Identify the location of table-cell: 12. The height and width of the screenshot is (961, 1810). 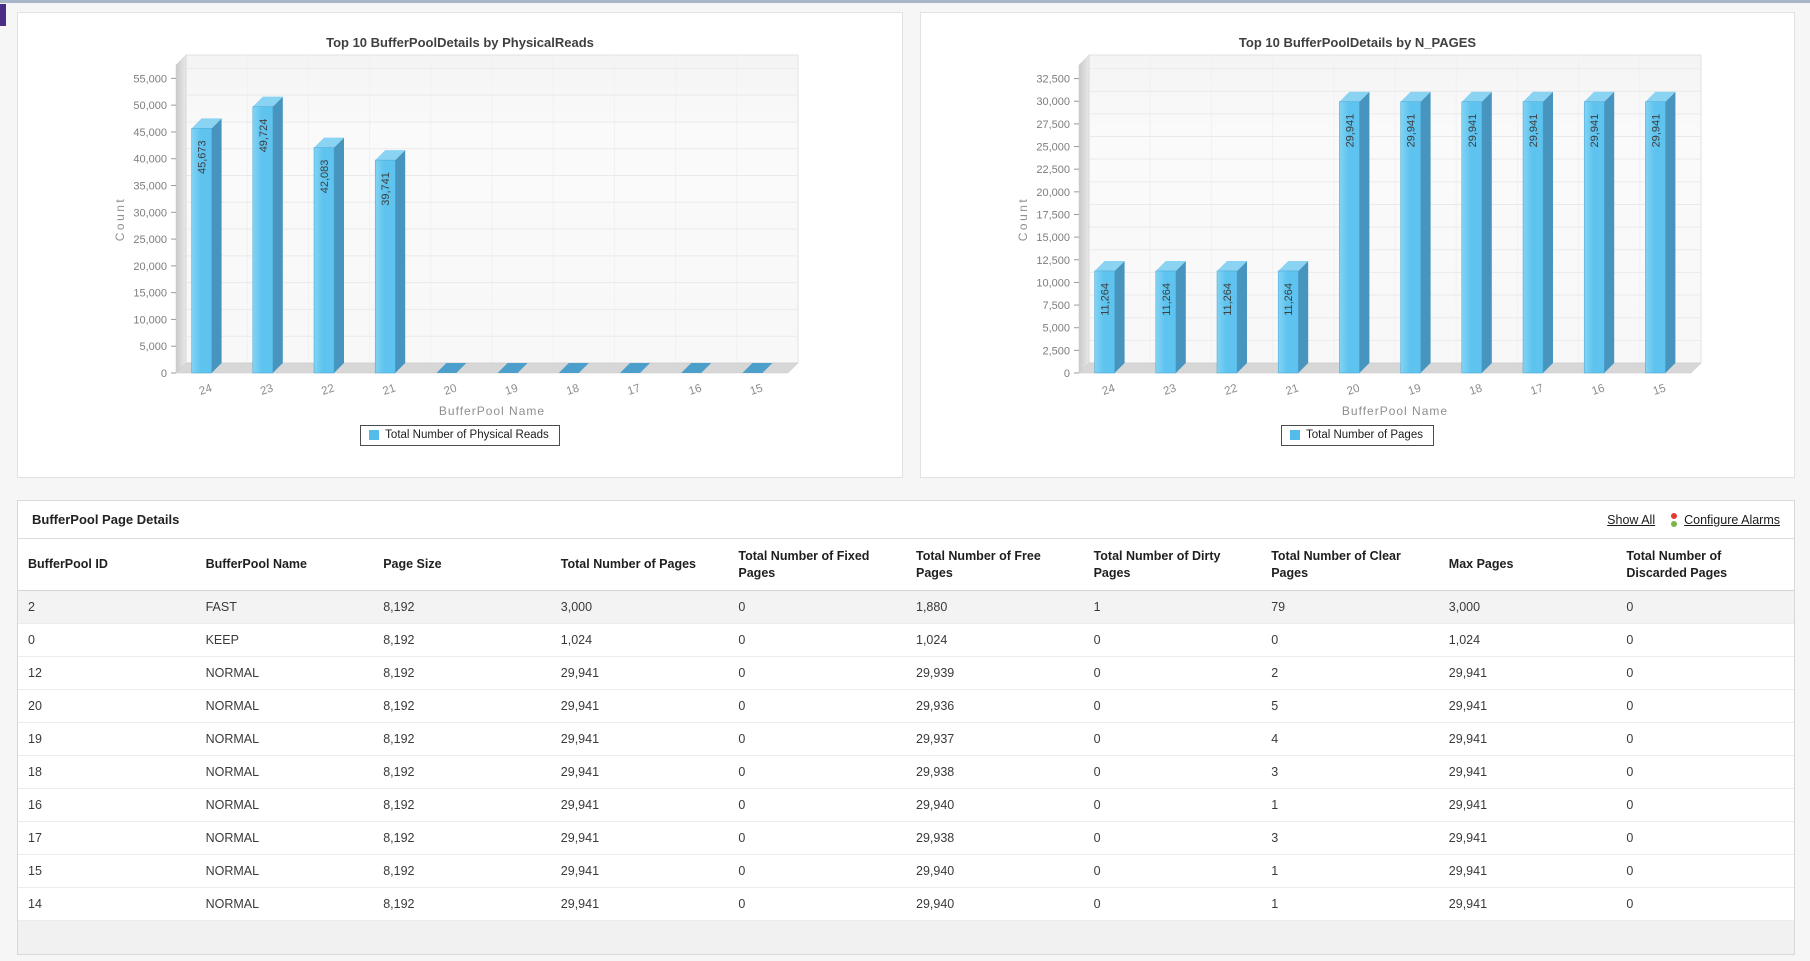
(35, 673).